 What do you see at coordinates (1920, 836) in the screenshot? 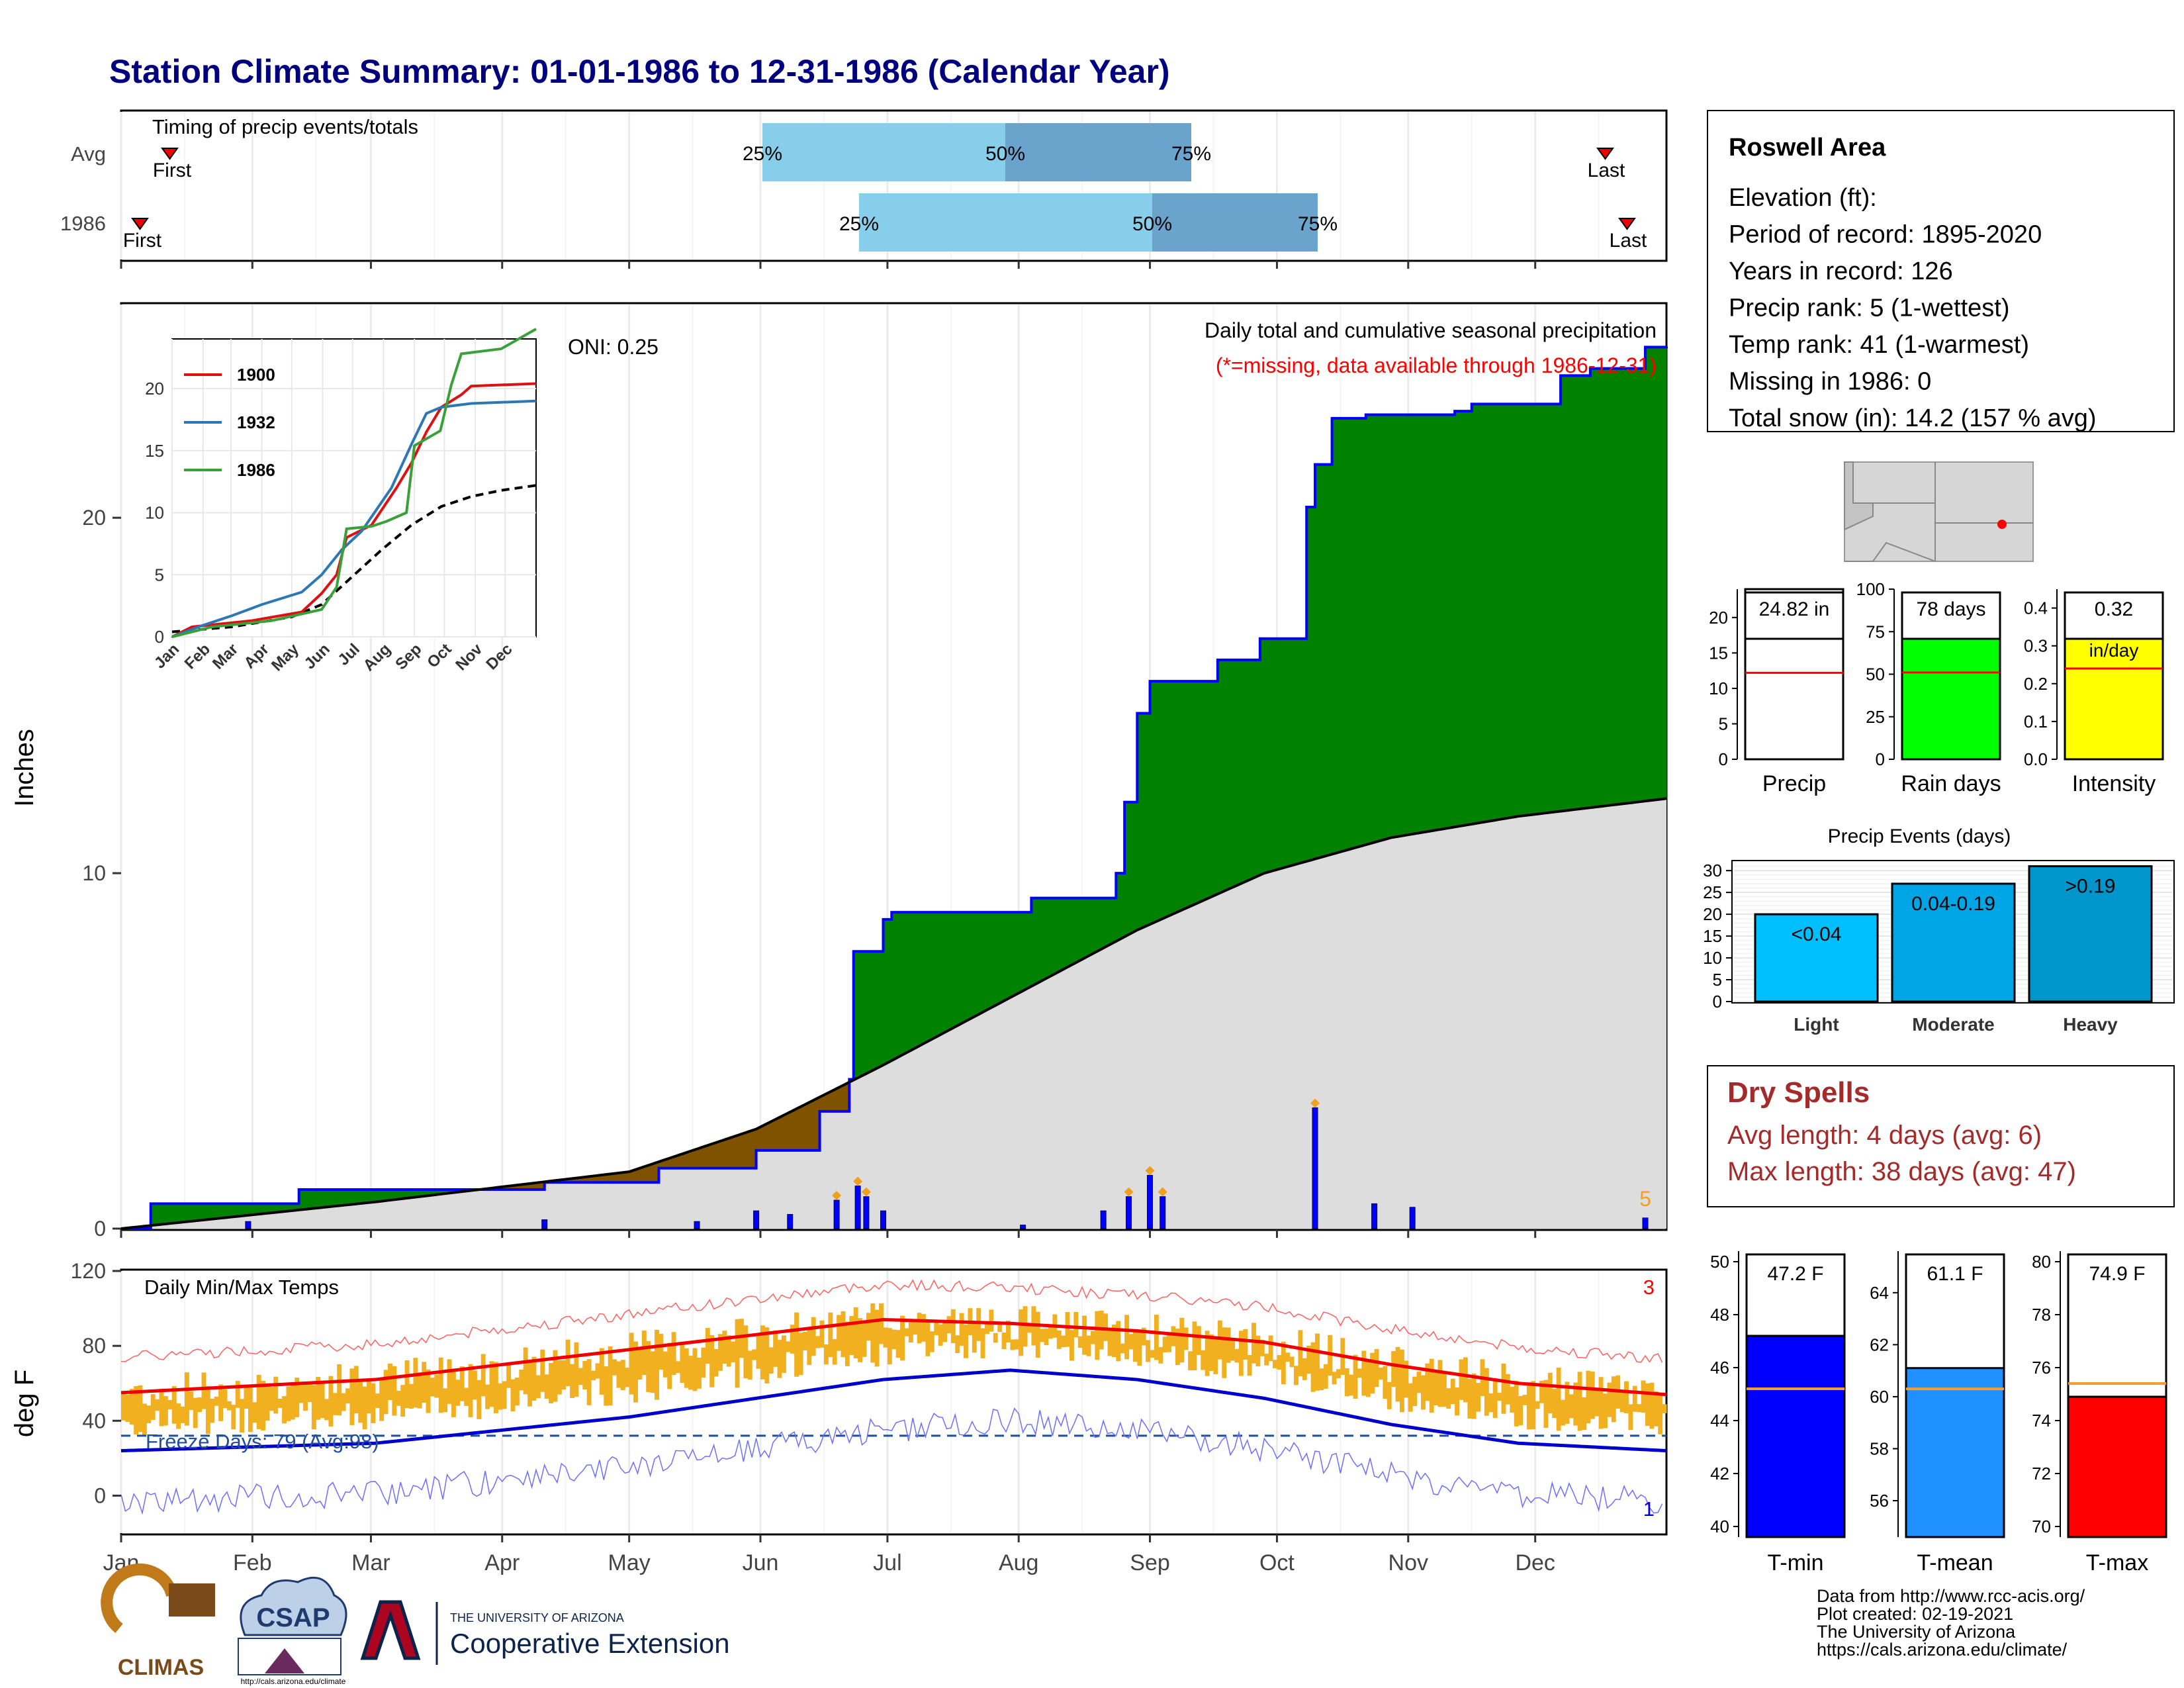
I see `precip-events-title: Precip Events (days)` at bounding box center [1920, 836].